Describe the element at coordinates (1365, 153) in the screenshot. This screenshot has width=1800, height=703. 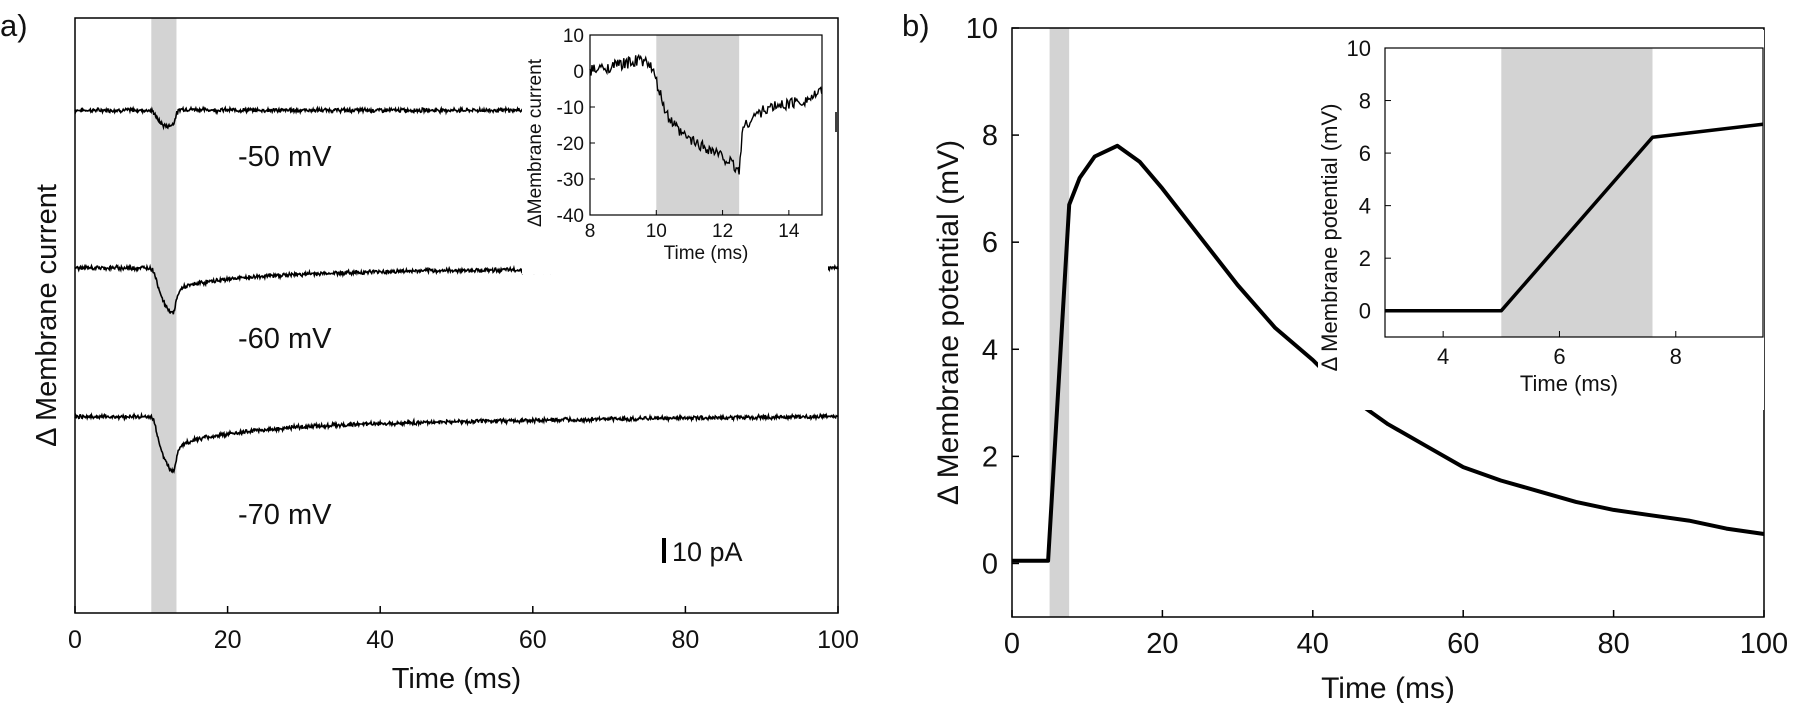
I see `inset-b-y-tick-label: 6` at that location.